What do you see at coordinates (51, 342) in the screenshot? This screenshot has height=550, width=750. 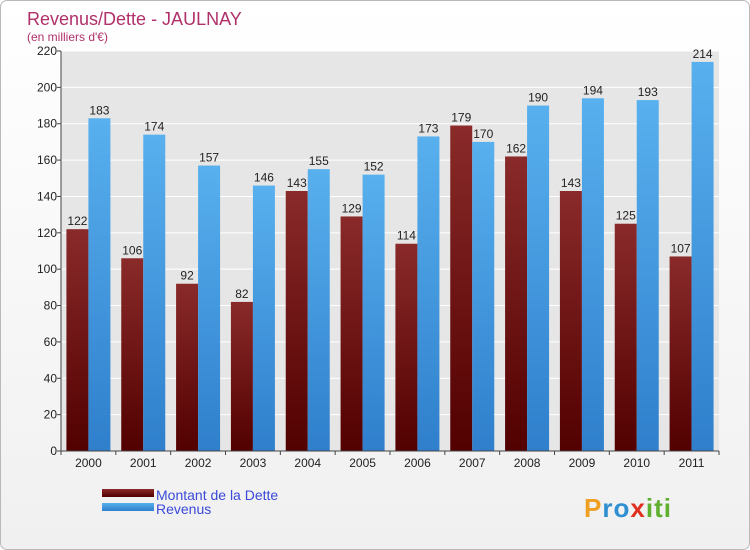 I see `y-tick-label: 60` at bounding box center [51, 342].